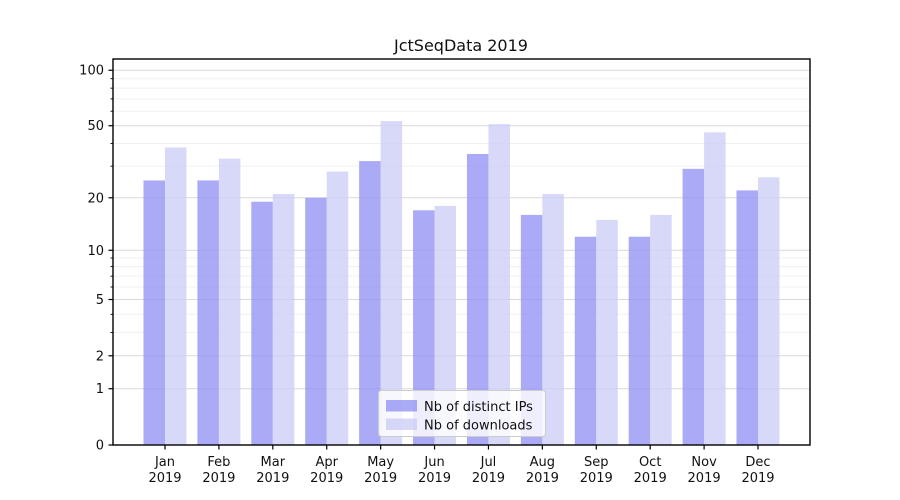  Describe the element at coordinates (208, 312) in the screenshot. I see `bar-distinct-ips-feb` at that location.